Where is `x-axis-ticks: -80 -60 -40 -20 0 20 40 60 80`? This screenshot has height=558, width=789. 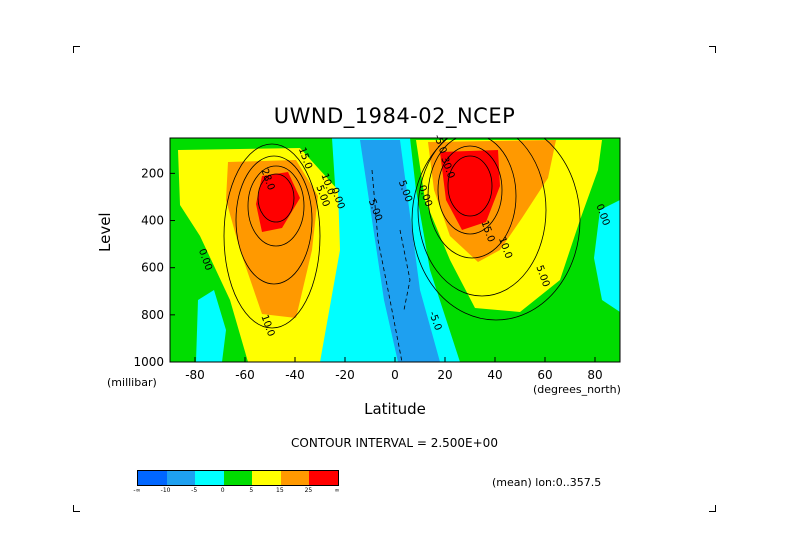 x-axis-ticks: -80 -60 -40 -20 0 20 40 60 80 is located at coordinates (394, 369).